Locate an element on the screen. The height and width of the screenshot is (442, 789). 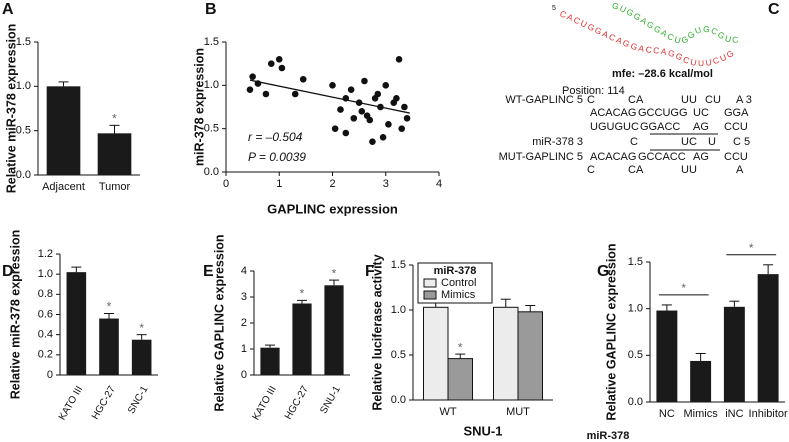
sequence: U is located at coordinates (712, 142).